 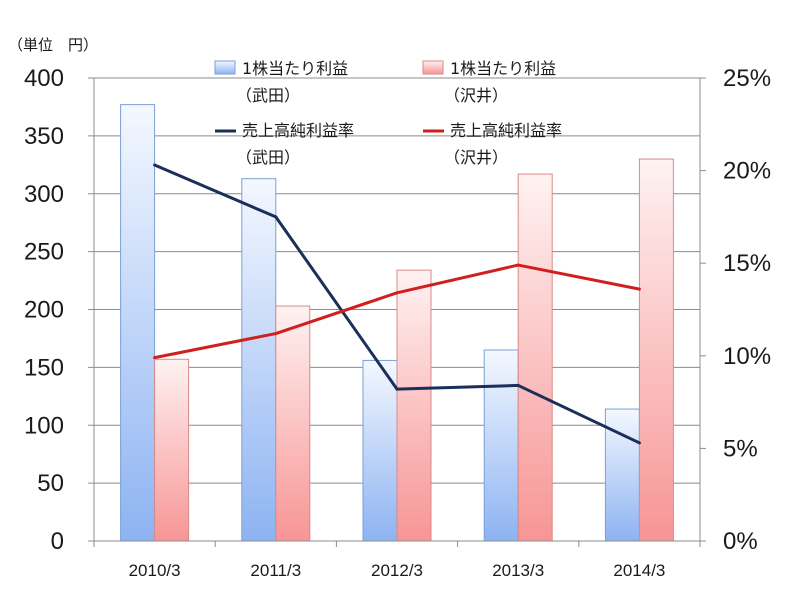 I want to click on line-point-series2-2012/3, so click(x=397, y=293).